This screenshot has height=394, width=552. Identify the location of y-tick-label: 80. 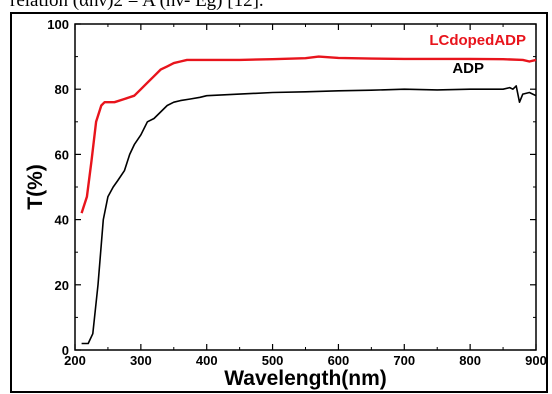
(62, 89).